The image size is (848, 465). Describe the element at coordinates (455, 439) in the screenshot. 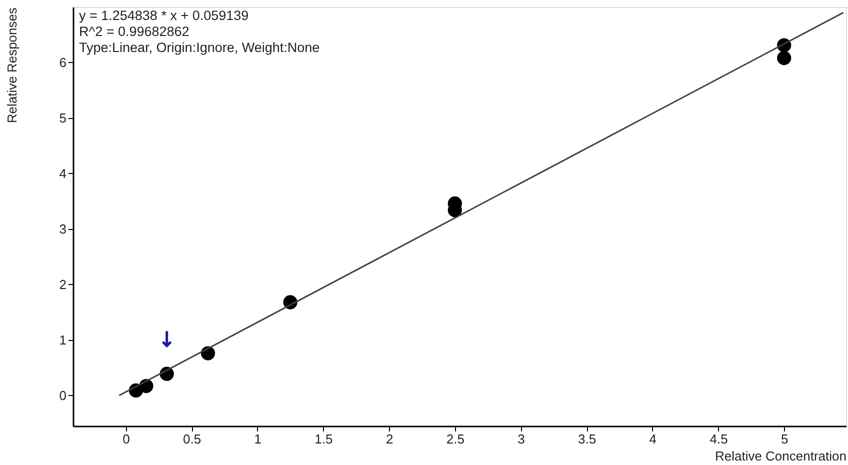

I see `x-tick-label: 2.5` at that location.